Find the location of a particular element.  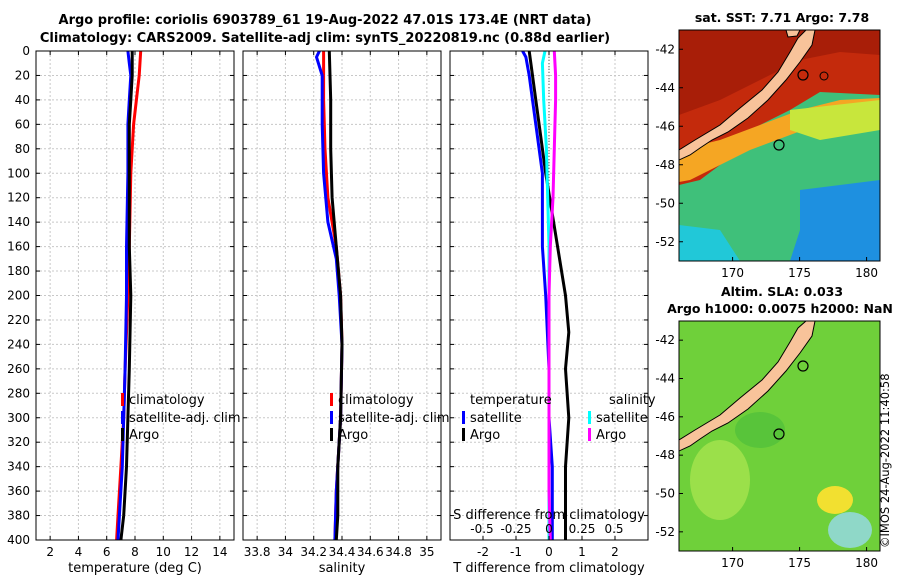

series-line-s-argo is located at coordinates (552, 295).